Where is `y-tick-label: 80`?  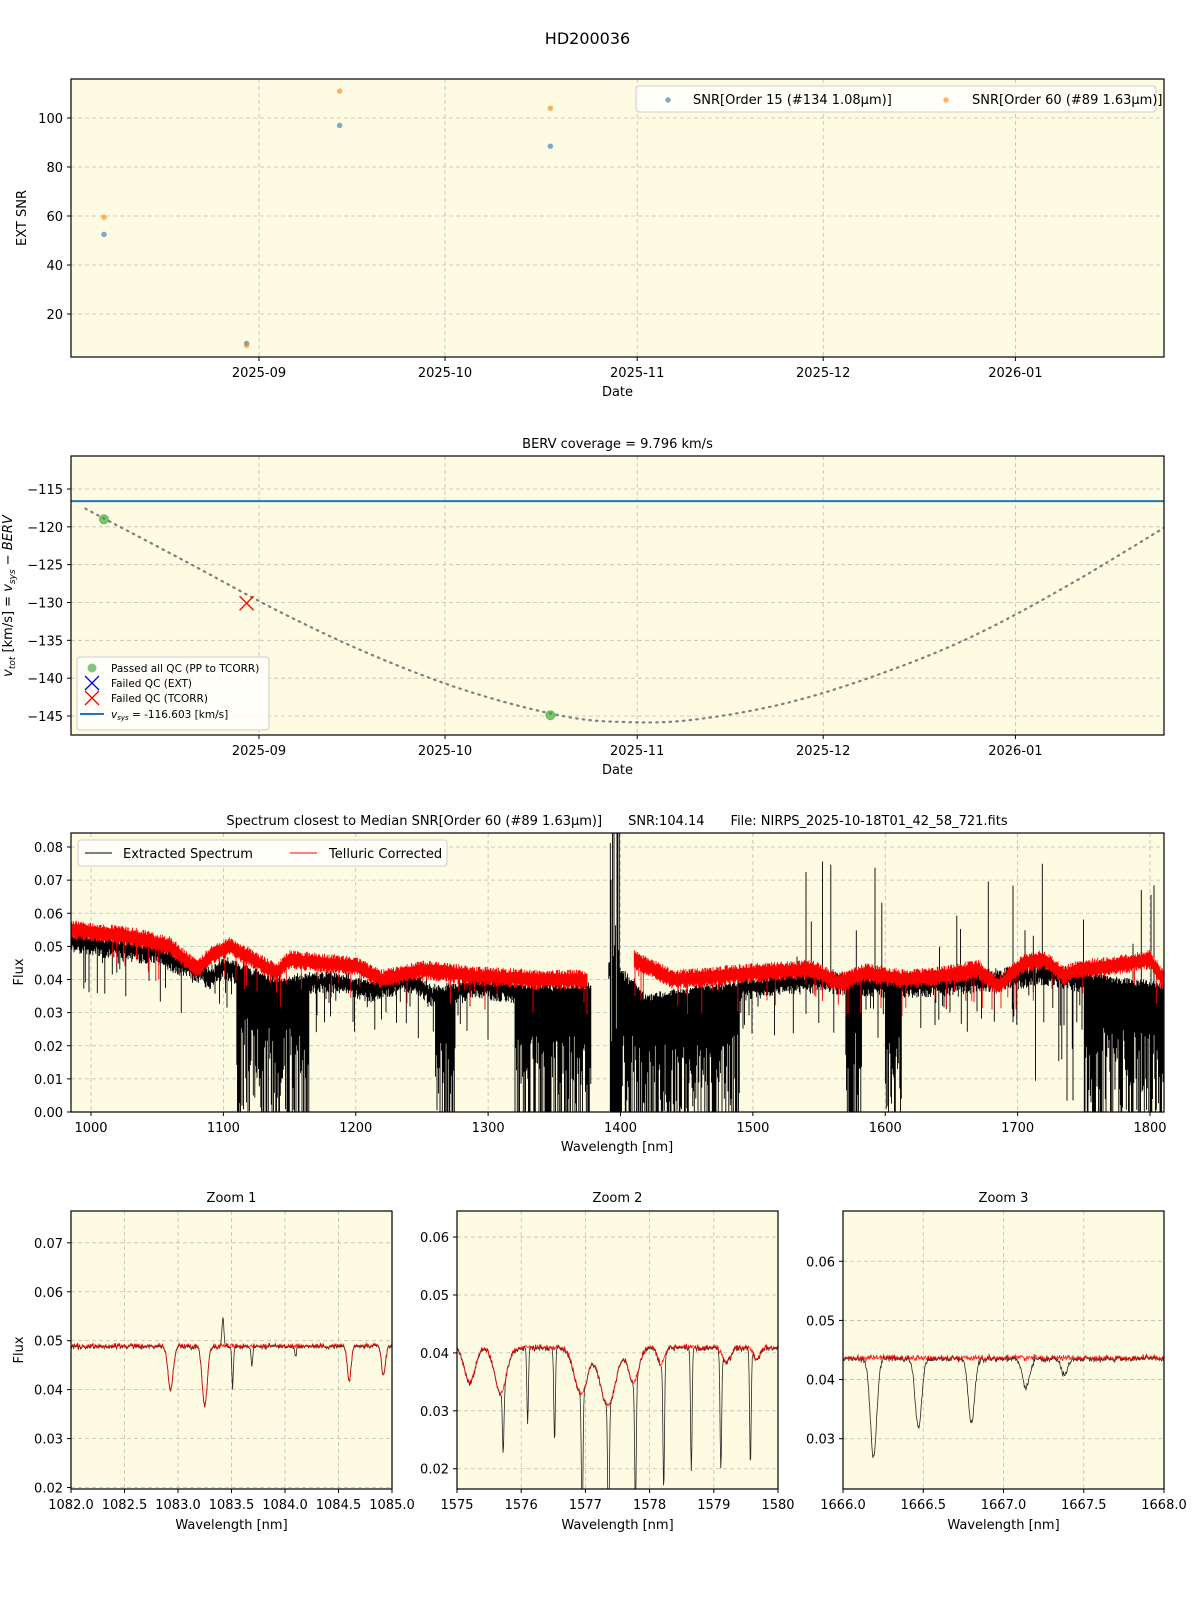 y-tick-label: 80 is located at coordinates (54, 168).